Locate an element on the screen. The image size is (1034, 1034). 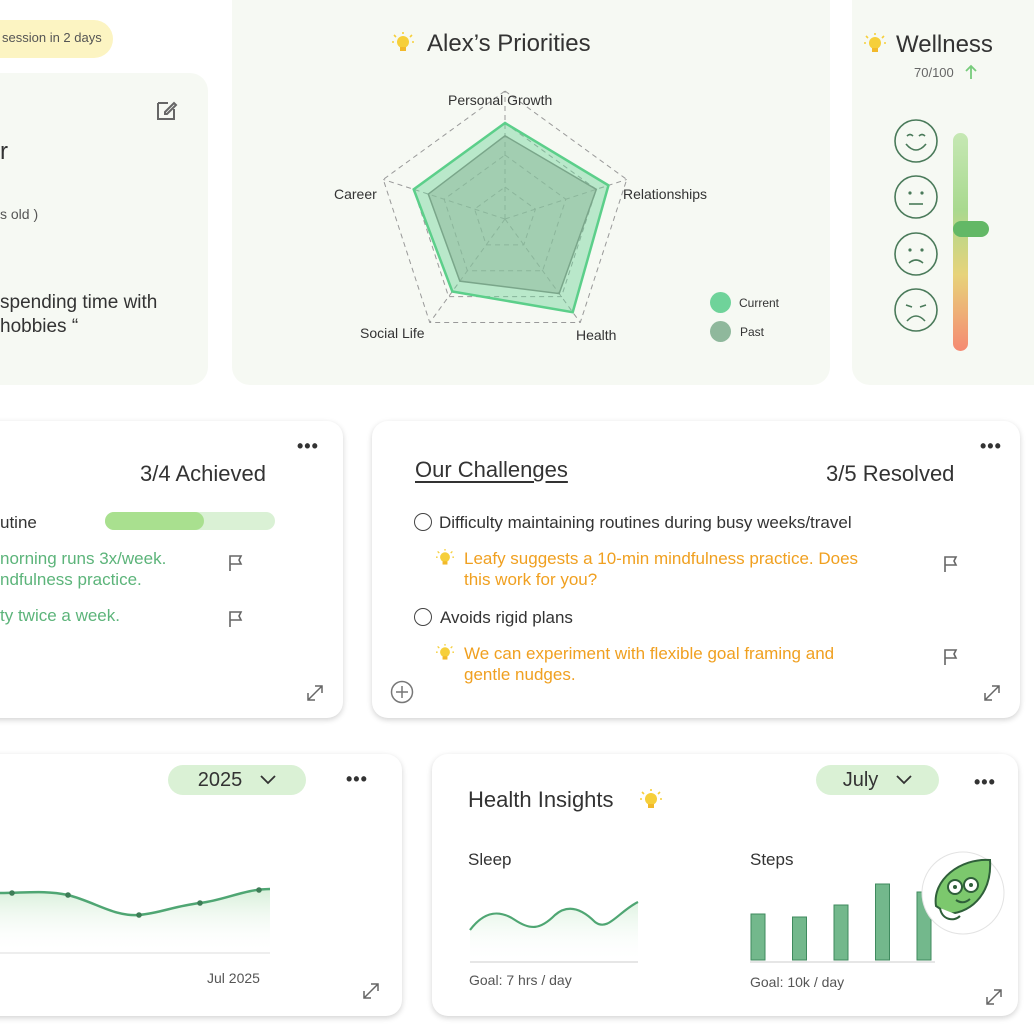
radar-axis-label-relationships: Relationships is located at coordinates (665, 194).